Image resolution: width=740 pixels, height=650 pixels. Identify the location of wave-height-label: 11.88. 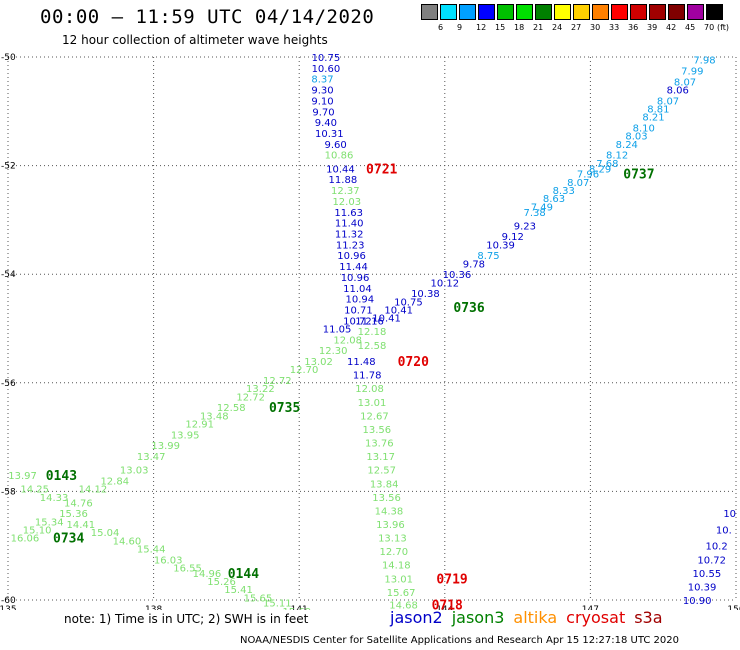
(343, 180).